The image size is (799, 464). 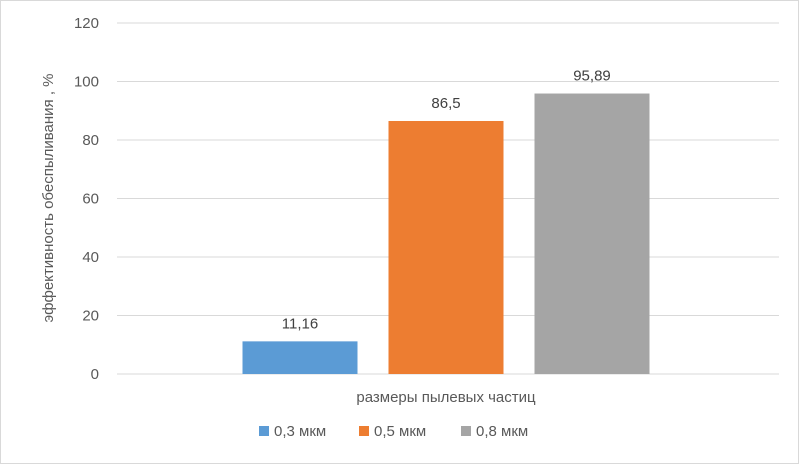 What do you see at coordinates (400, 431) in the screenshot?
I see `legend-label: 0,5 мкм` at bounding box center [400, 431].